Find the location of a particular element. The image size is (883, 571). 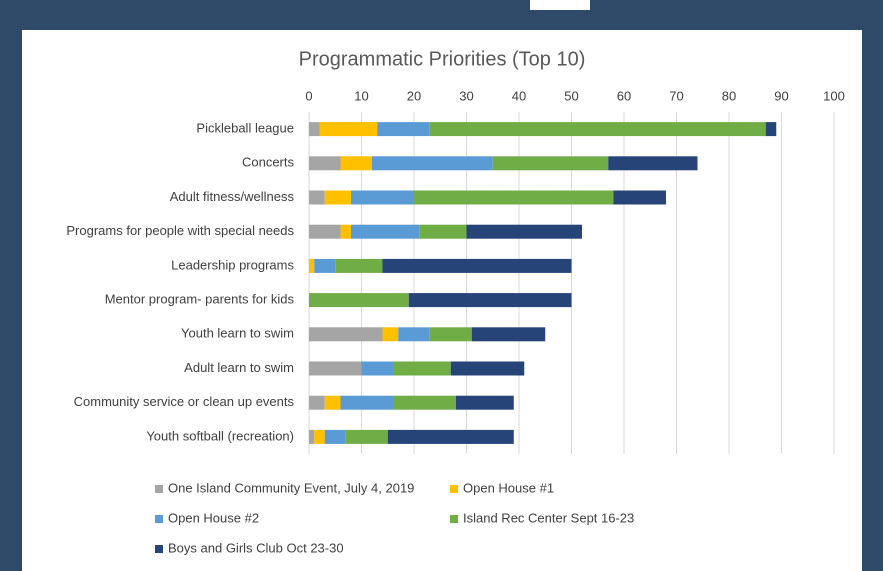

legend-label: Open House #1 is located at coordinates (508, 487).